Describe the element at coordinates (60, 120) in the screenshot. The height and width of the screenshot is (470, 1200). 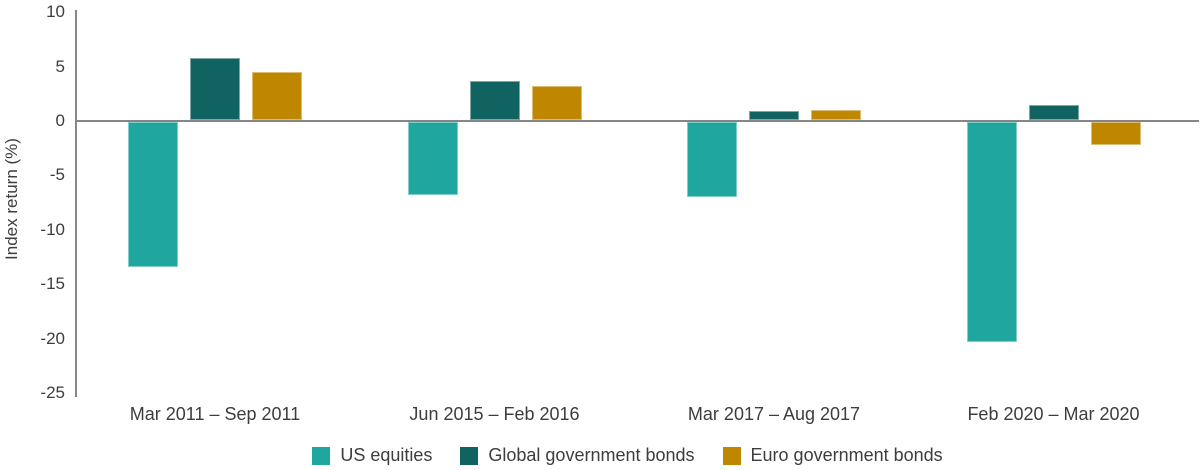
I see `y-tick-label: 0` at that location.